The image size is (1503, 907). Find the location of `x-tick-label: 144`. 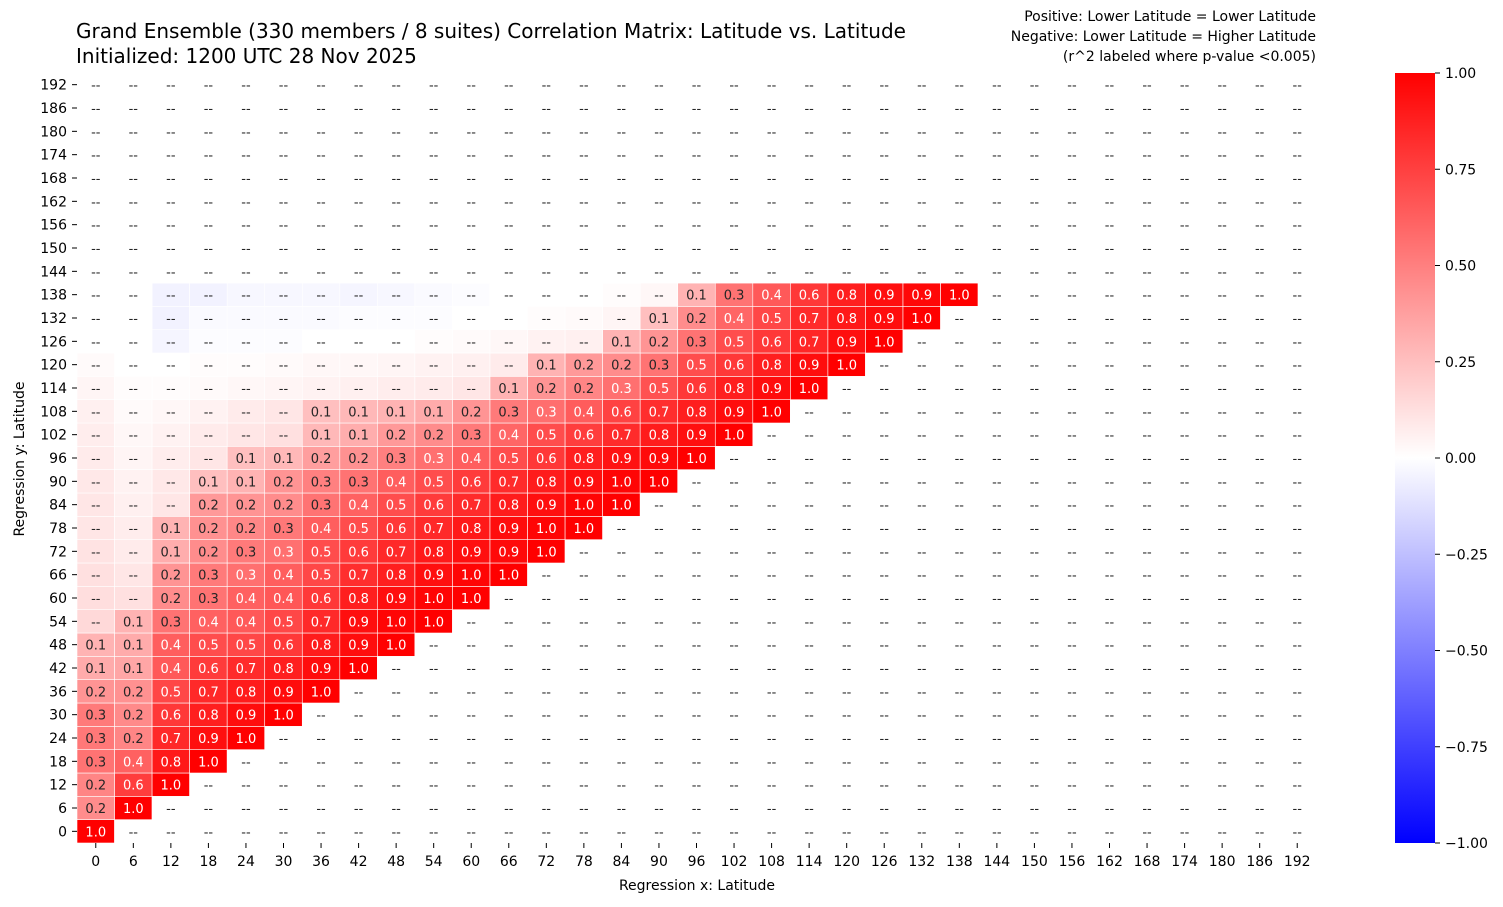

x-tick-label: 144 is located at coordinates (996, 862).